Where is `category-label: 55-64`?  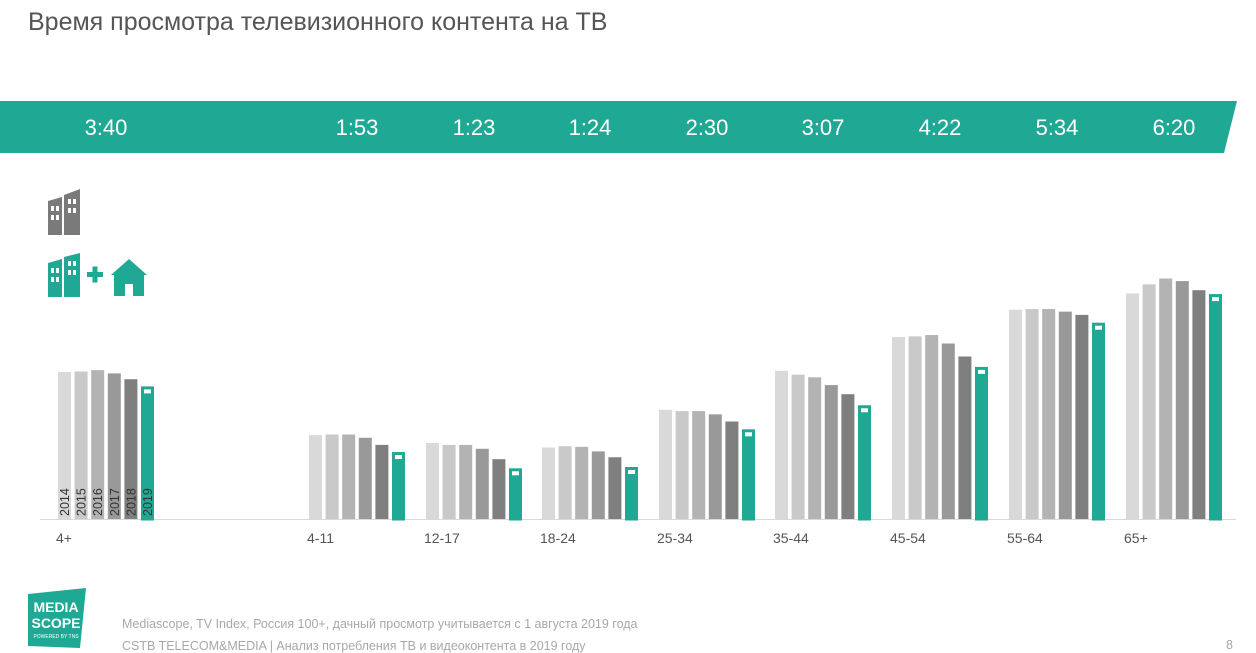
category-label: 55-64 is located at coordinates (1025, 538).